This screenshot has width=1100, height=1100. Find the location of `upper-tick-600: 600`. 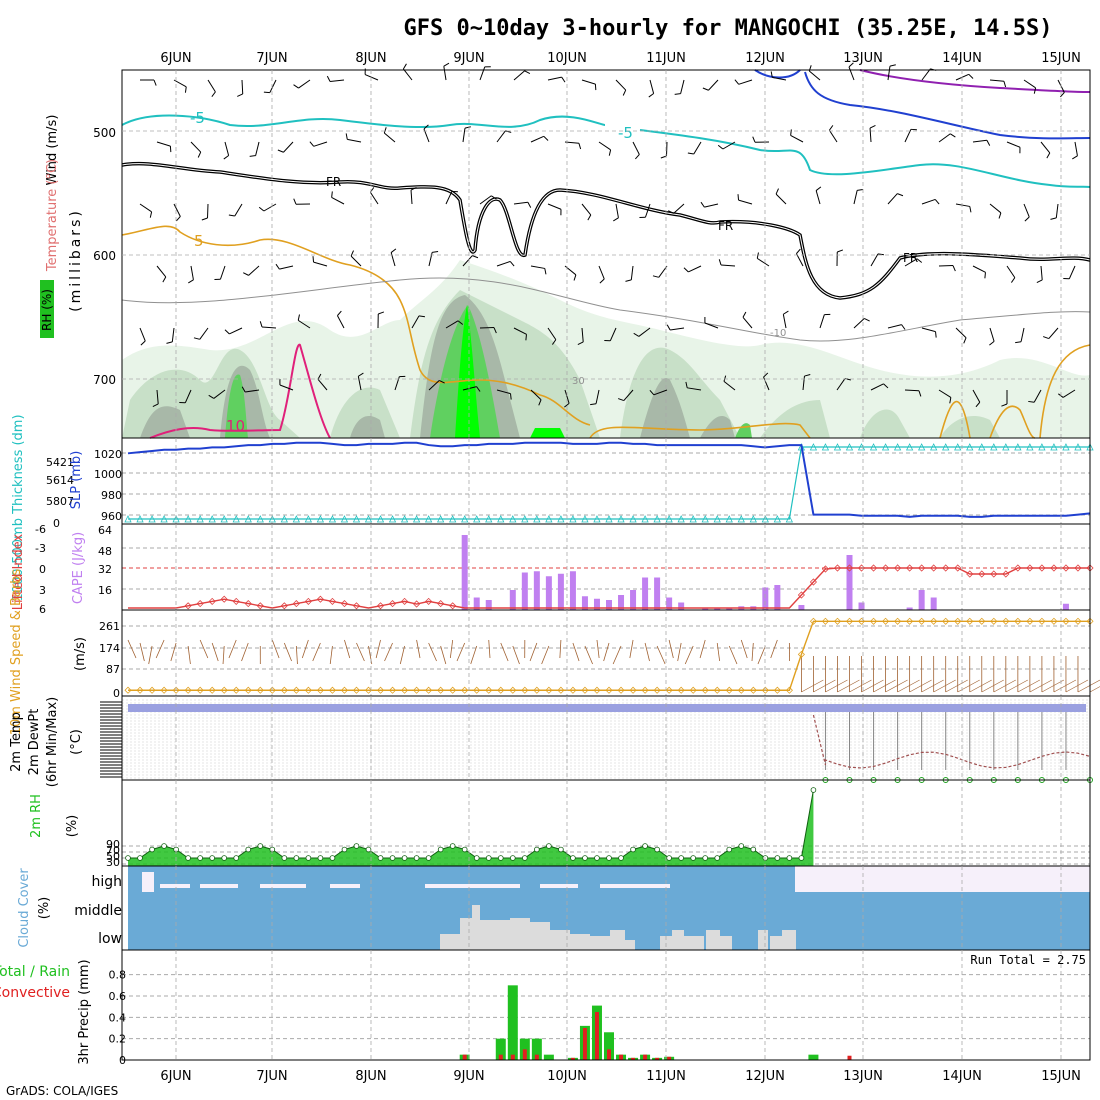

upper-tick-600: 600 is located at coordinates (104, 256).